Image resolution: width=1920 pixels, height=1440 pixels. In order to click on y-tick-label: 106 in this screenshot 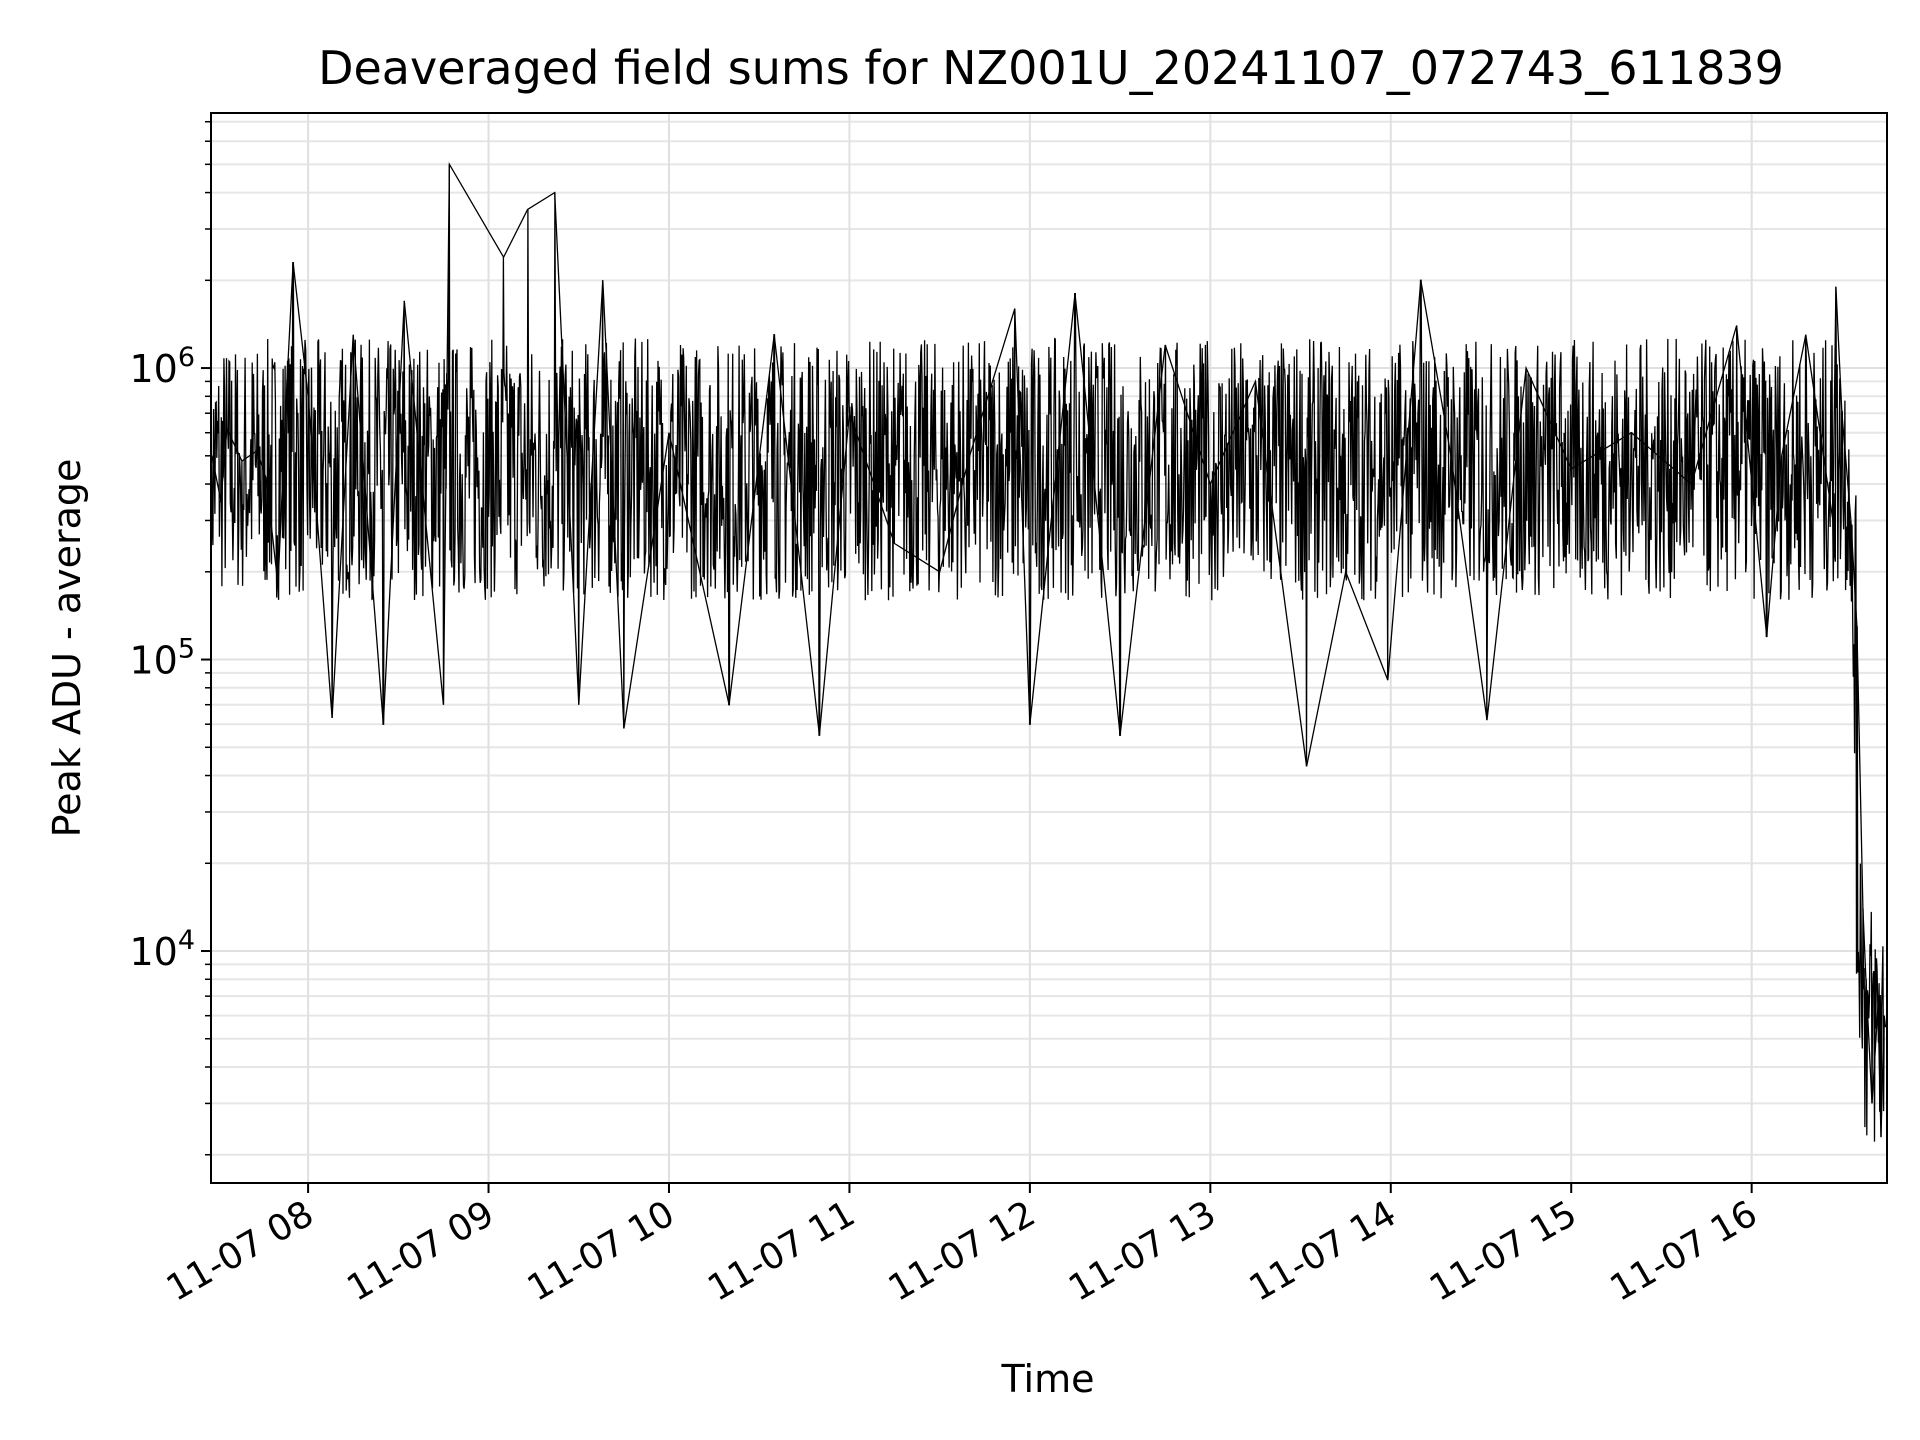, I will do `click(162, 366)`.